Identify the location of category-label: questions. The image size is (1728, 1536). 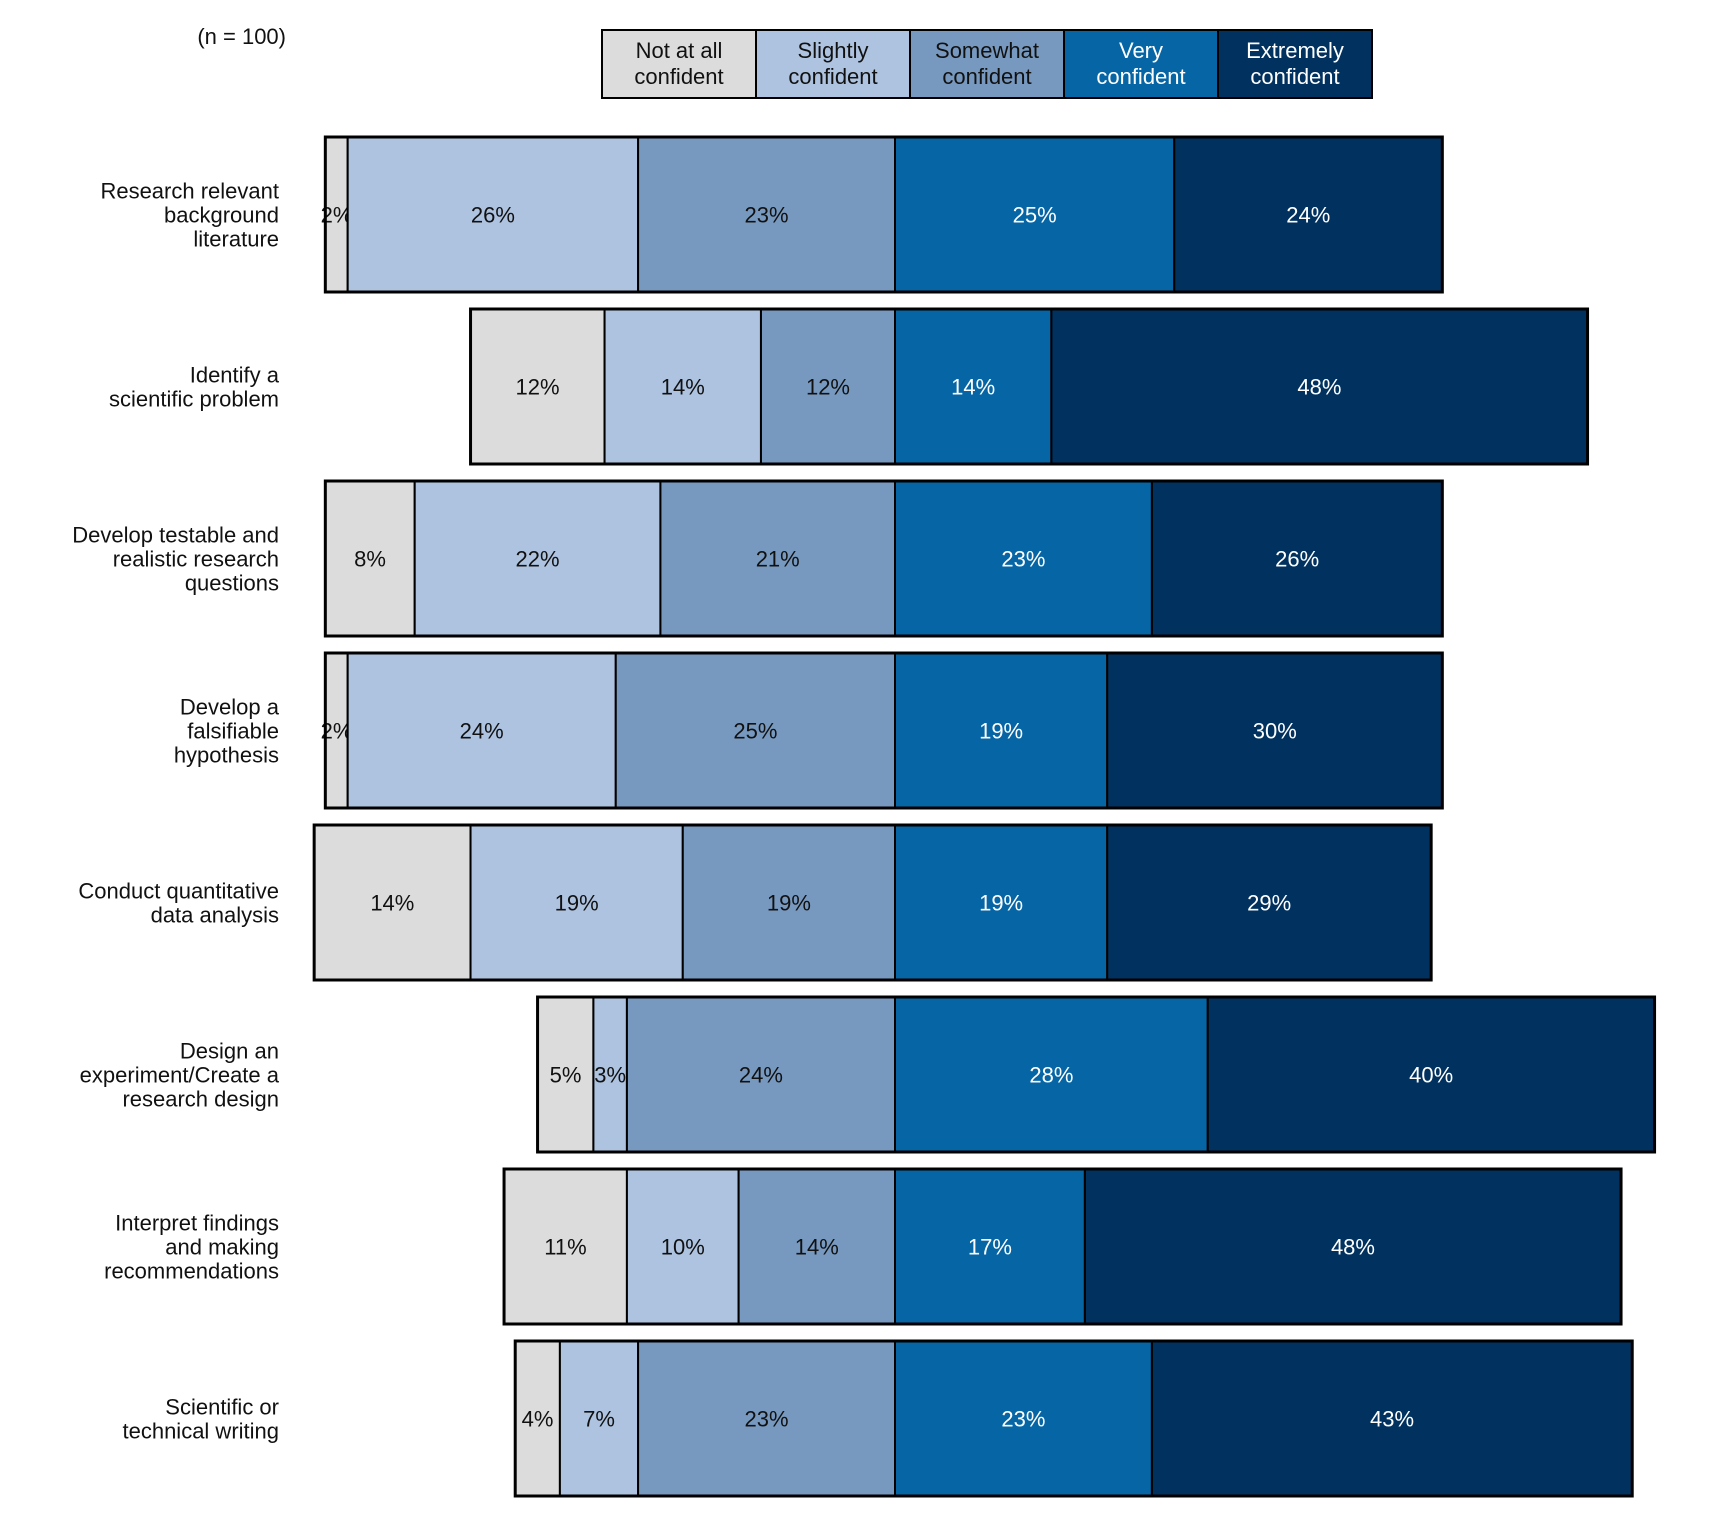
(232, 583).